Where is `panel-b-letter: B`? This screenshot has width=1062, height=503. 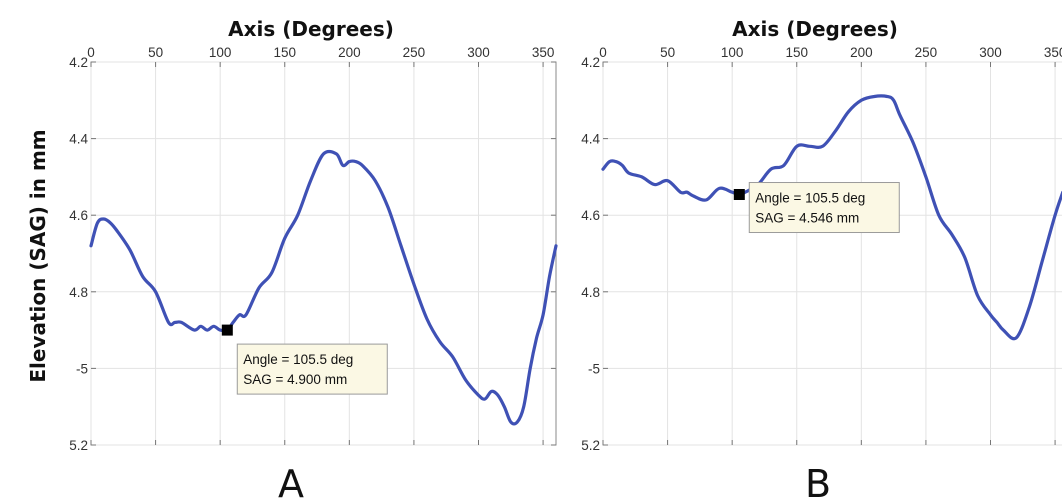 panel-b-letter: B is located at coordinates (818, 482).